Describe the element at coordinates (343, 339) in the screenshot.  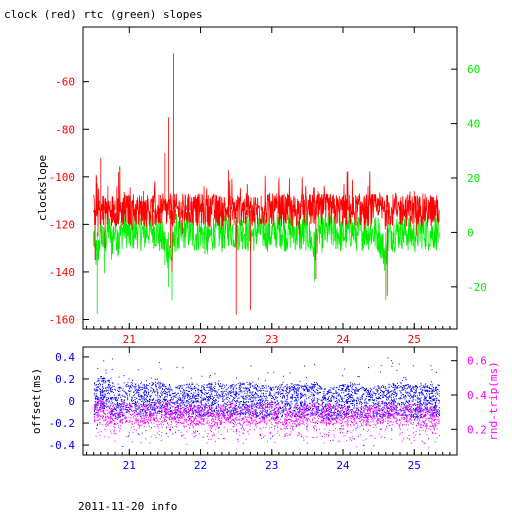
I see `top-xtick-label: 24` at that location.